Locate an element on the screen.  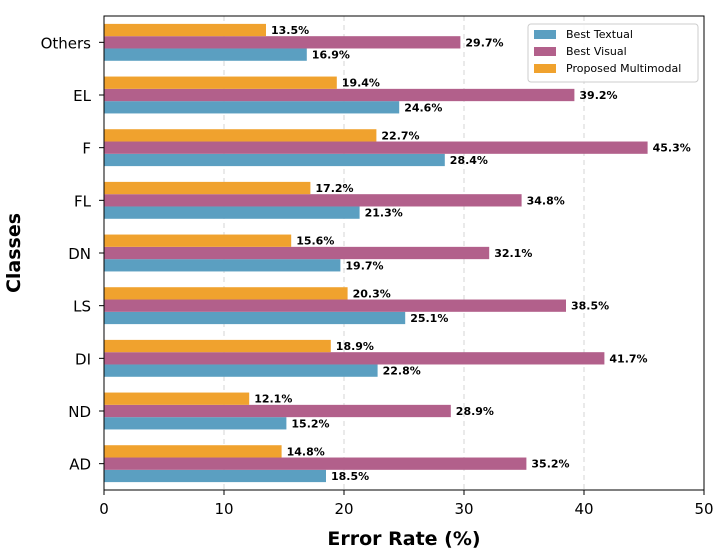
legend-entry: Best Visual is located at coordinates (596, 51).